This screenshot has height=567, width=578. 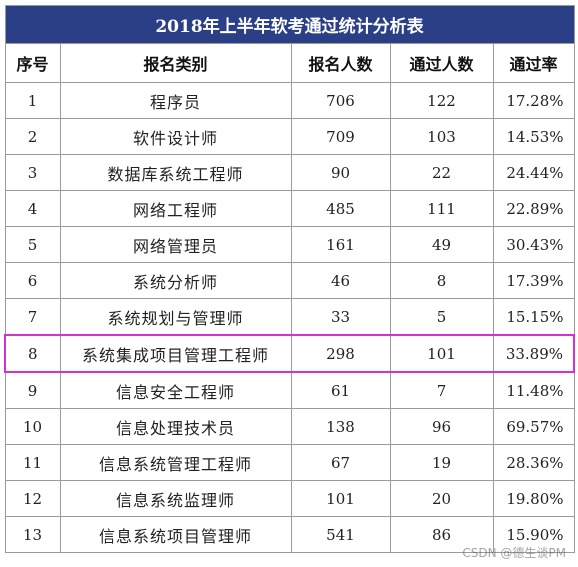 I want to click on cell-registered: 90, so click(x=340, y=172).